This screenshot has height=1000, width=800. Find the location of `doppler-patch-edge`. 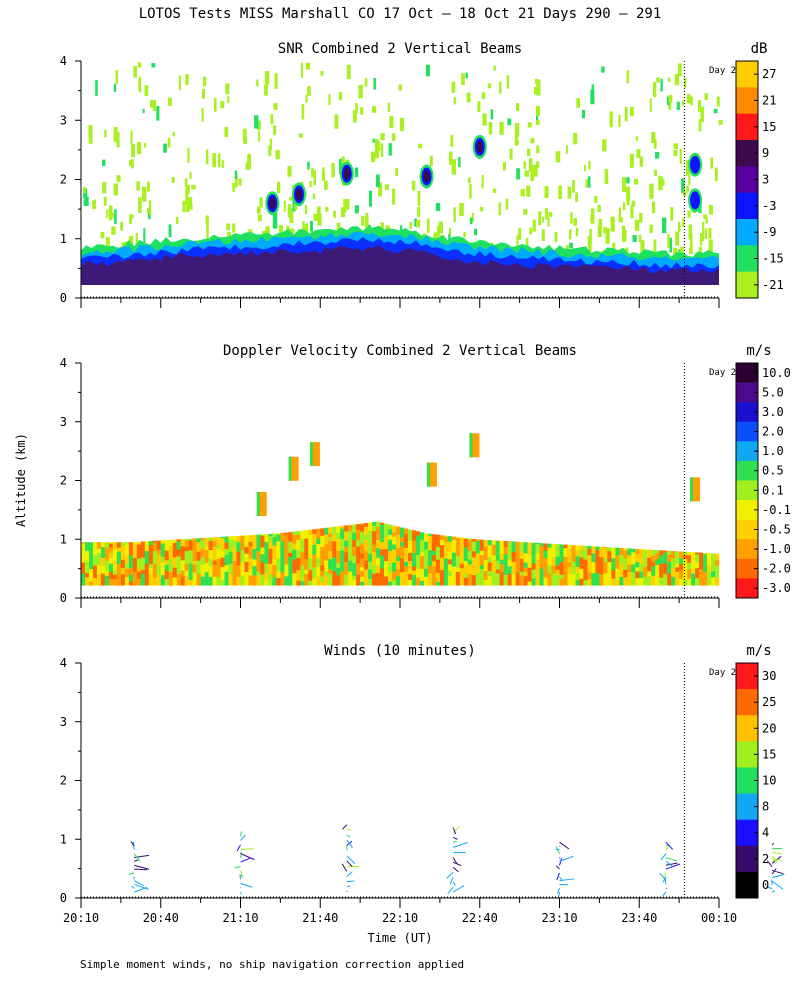

doppler-patch-edge is located at coordinates (258, 504).